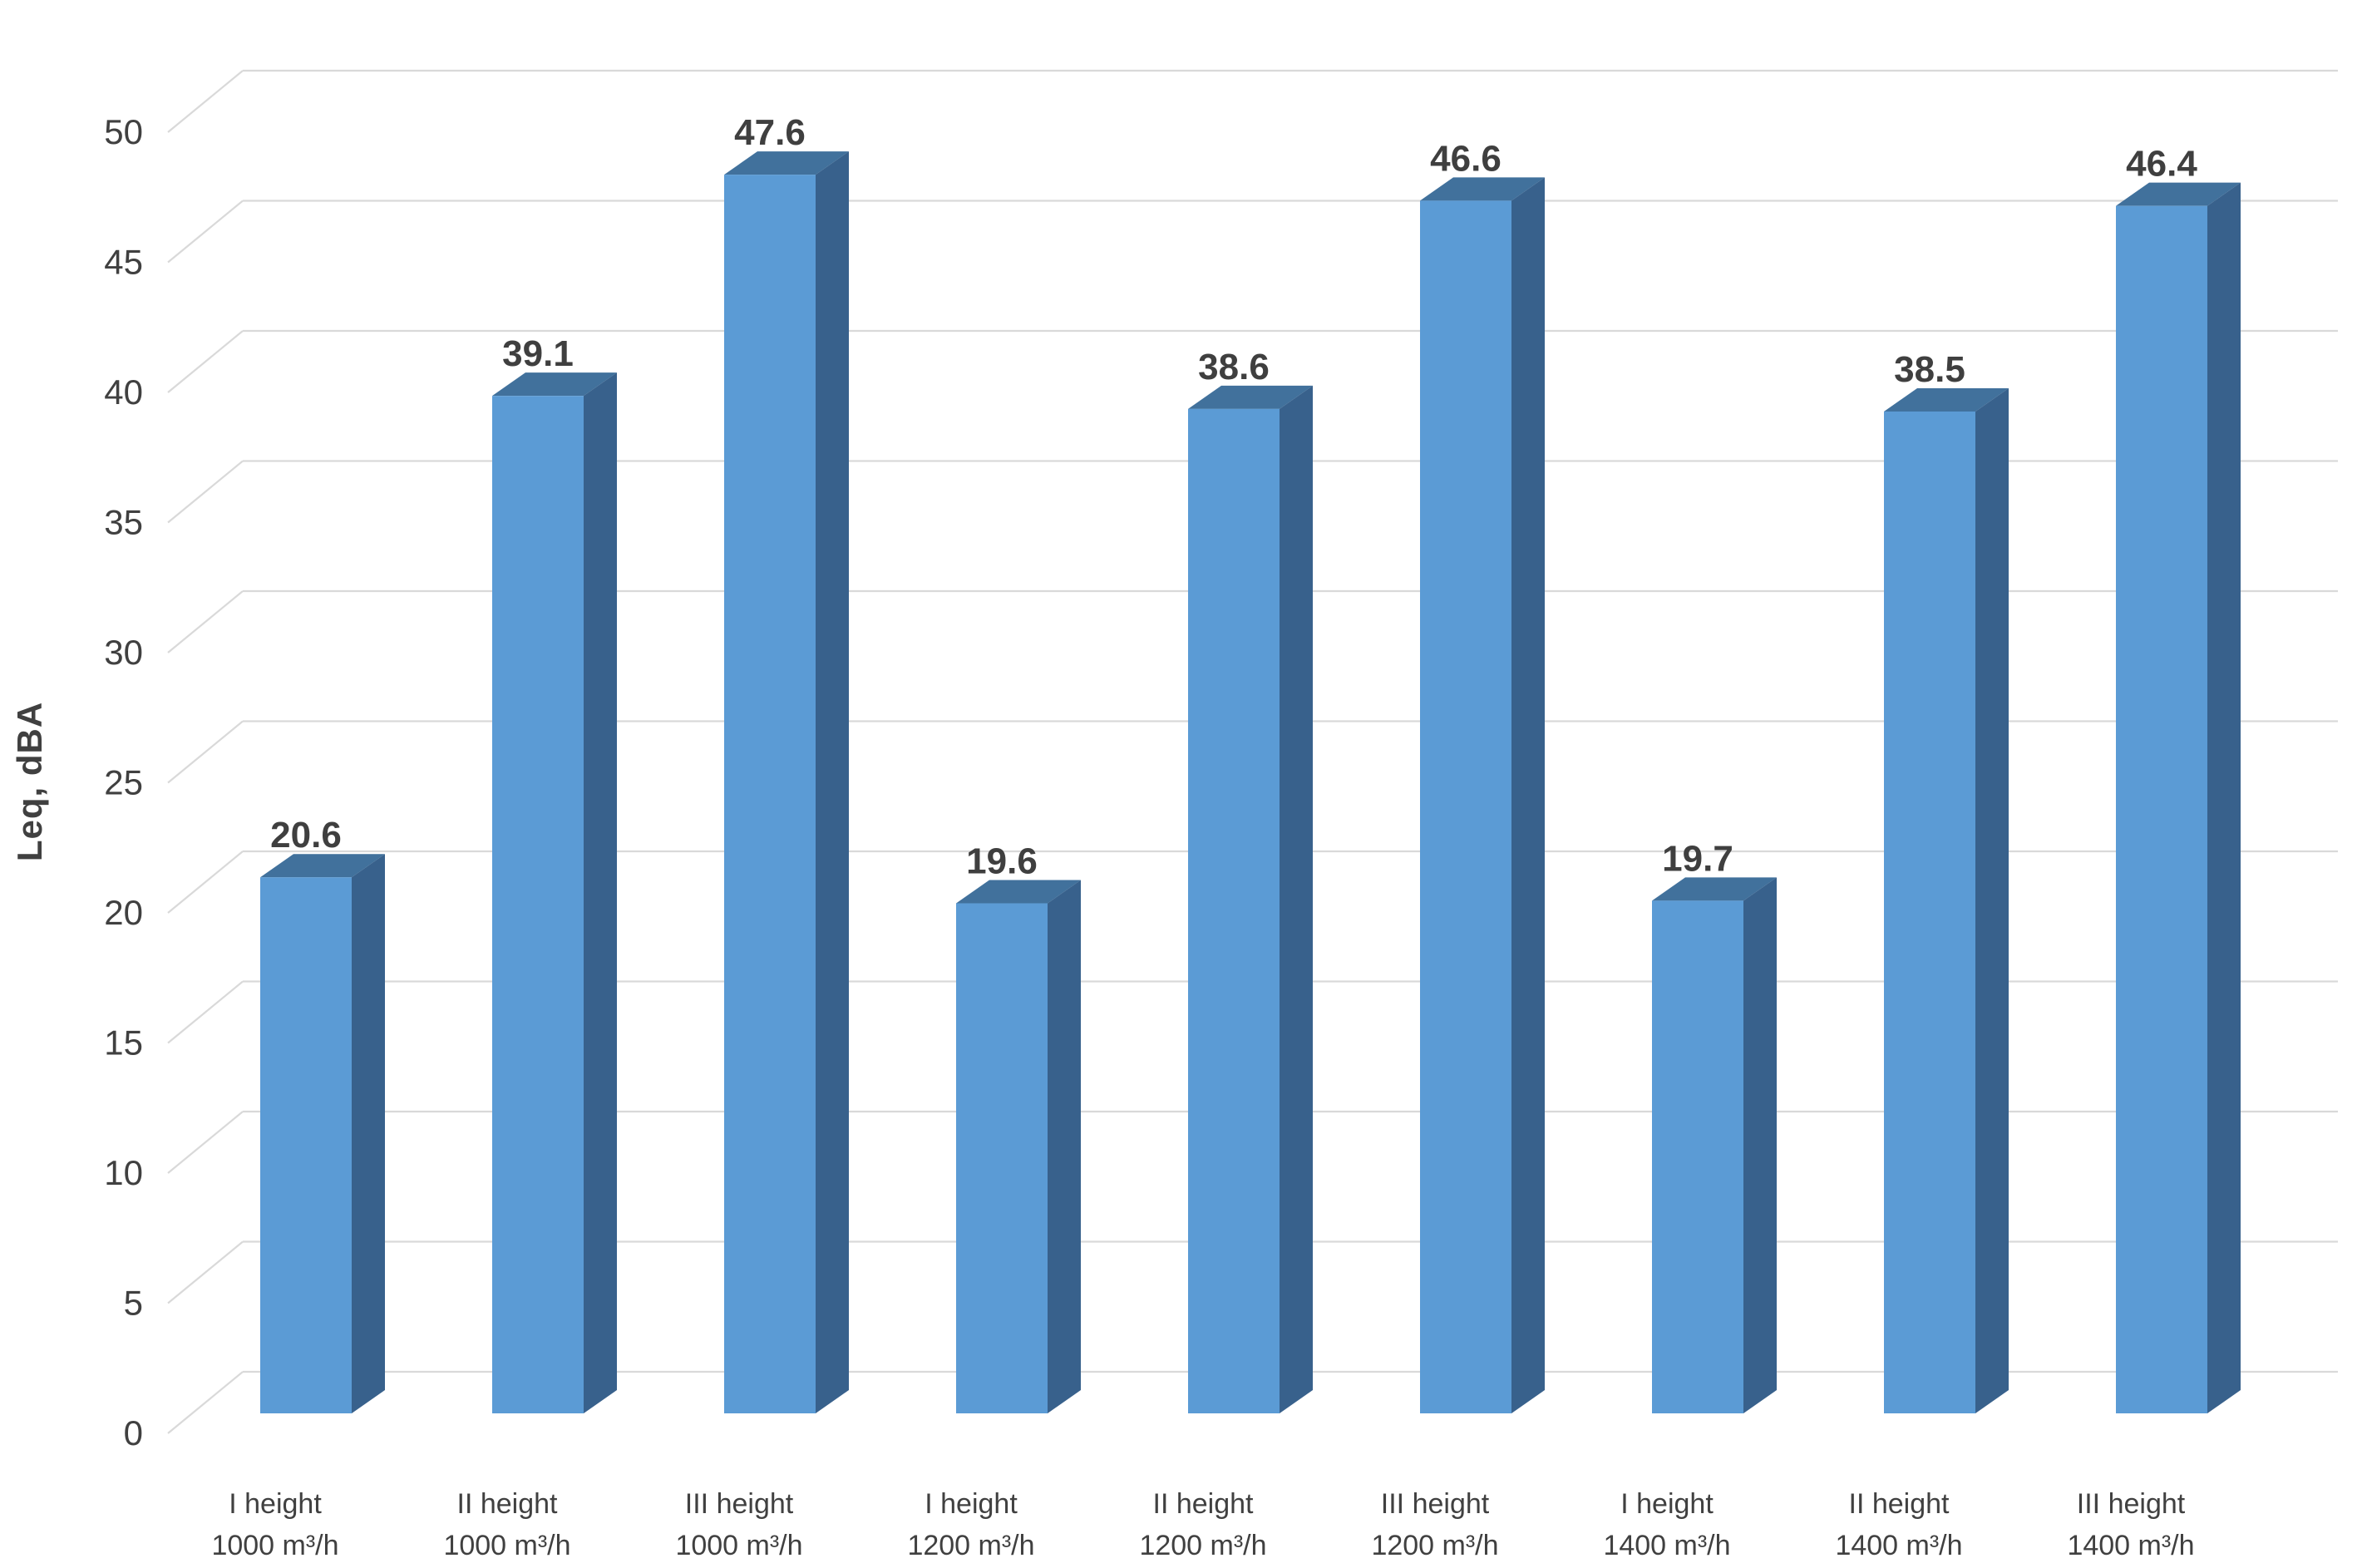 This screenshot has height=1568, width=2362. I want to click on bar-value-label: 19.7, so click(1697, 859).